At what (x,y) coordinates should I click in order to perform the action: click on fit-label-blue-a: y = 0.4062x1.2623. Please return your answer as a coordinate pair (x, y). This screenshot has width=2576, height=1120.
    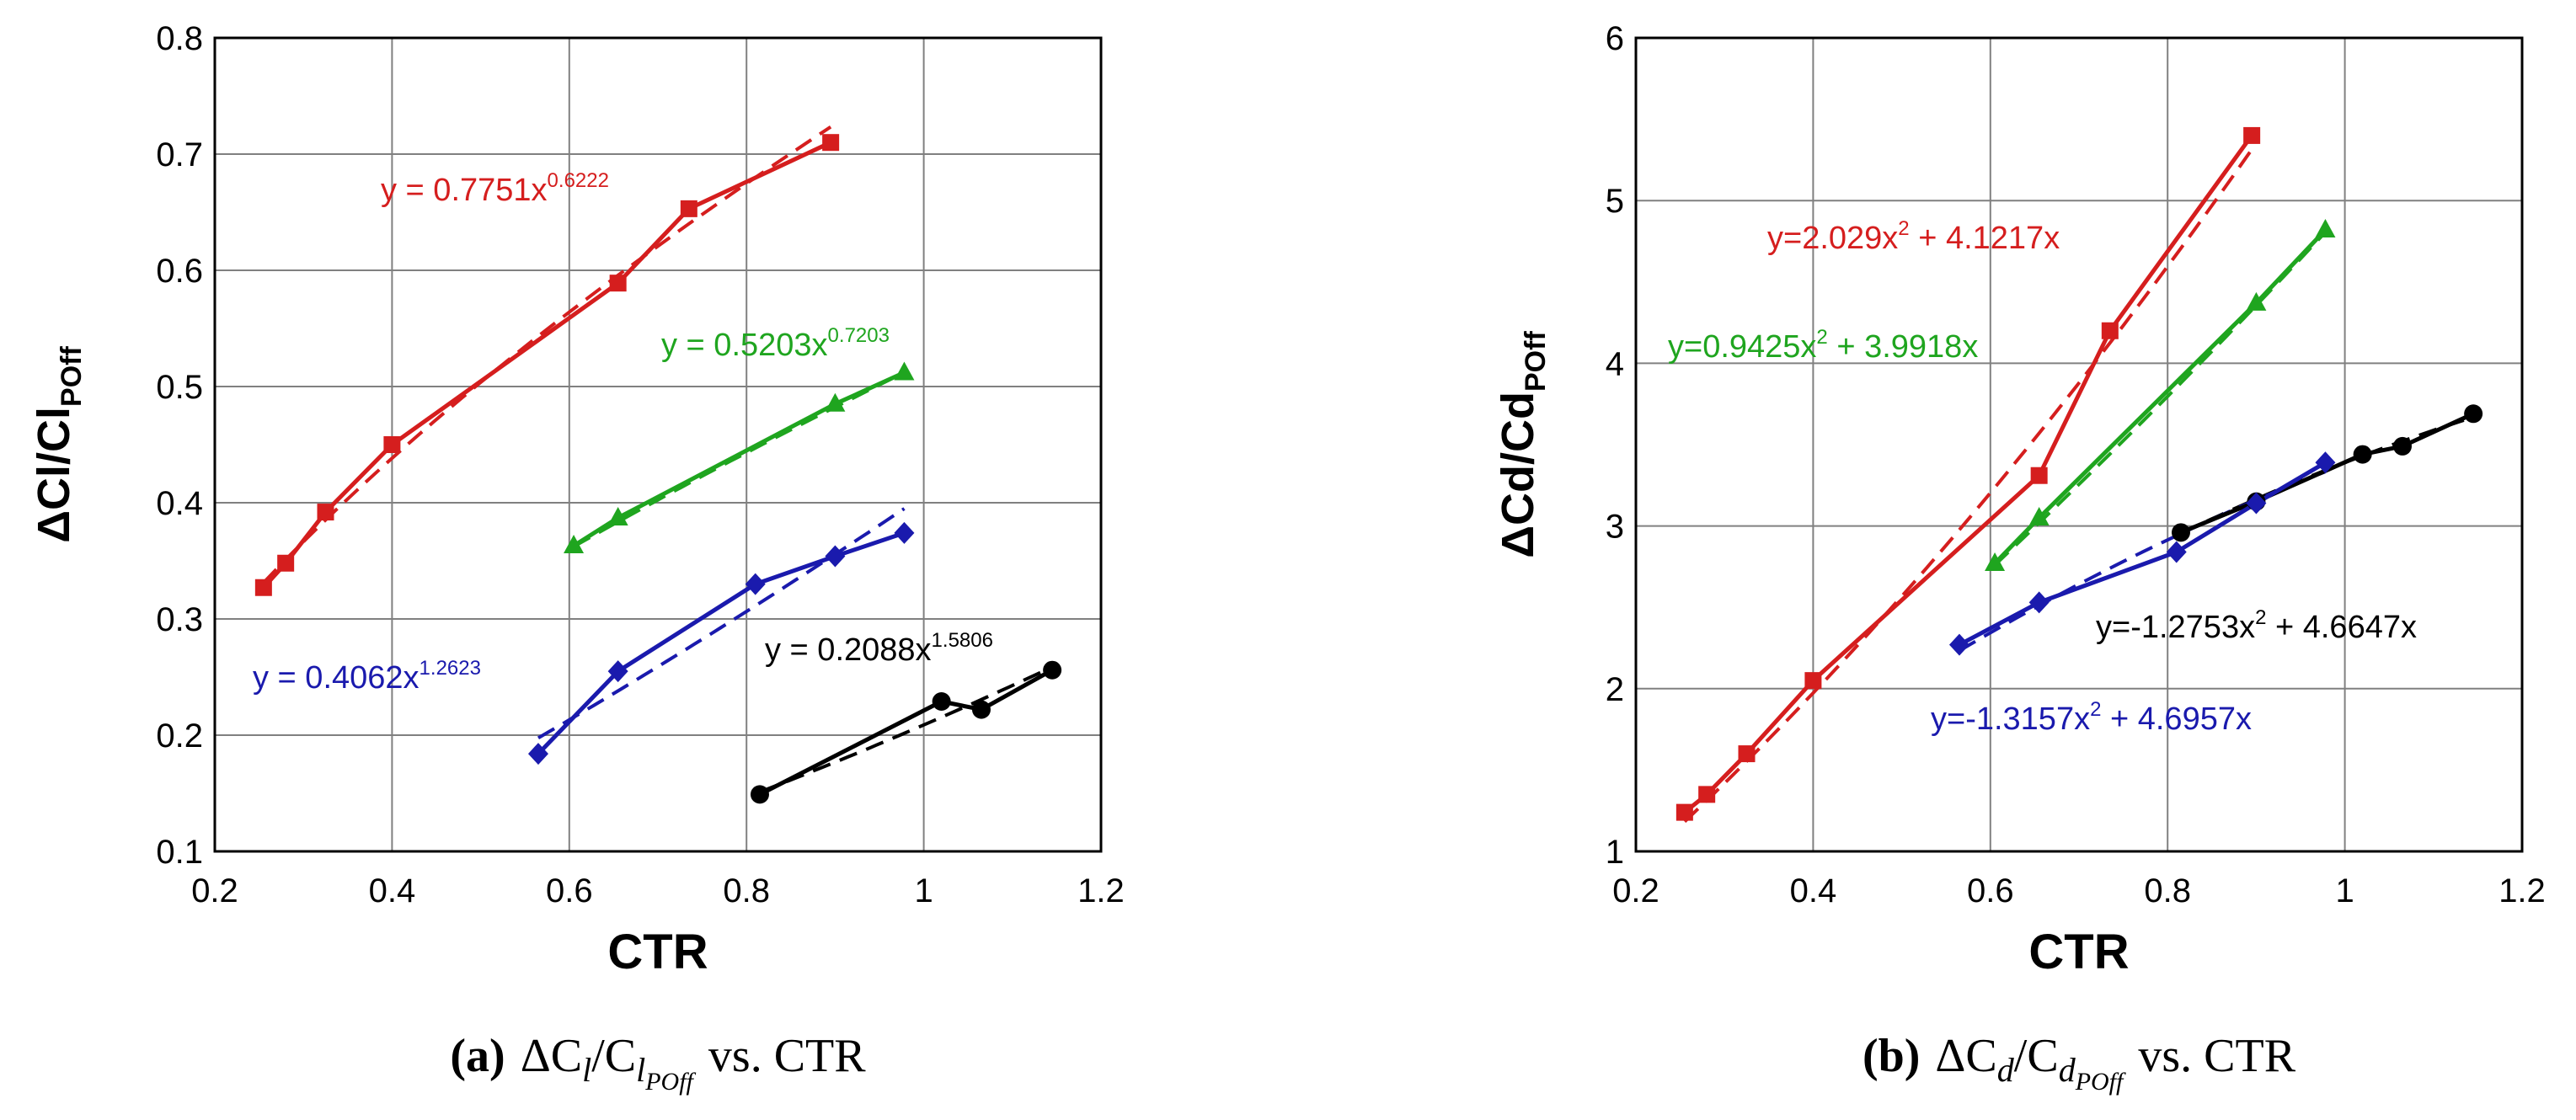
    Looking at the image, I should click on (367, 676).